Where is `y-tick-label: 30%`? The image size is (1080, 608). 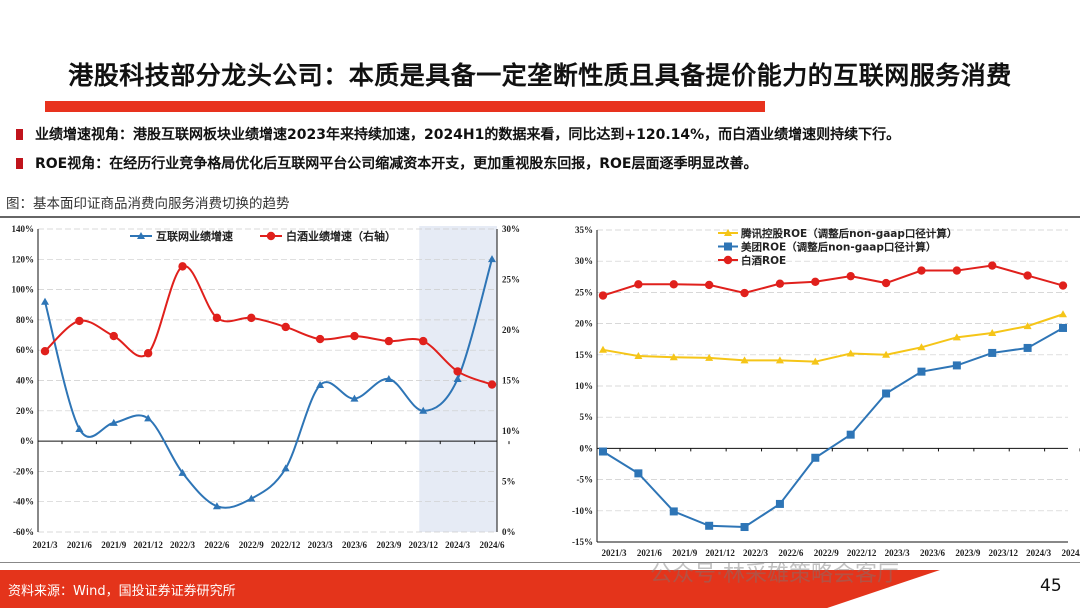 y-tick-label: 30% is located at coordinates (584, 261).